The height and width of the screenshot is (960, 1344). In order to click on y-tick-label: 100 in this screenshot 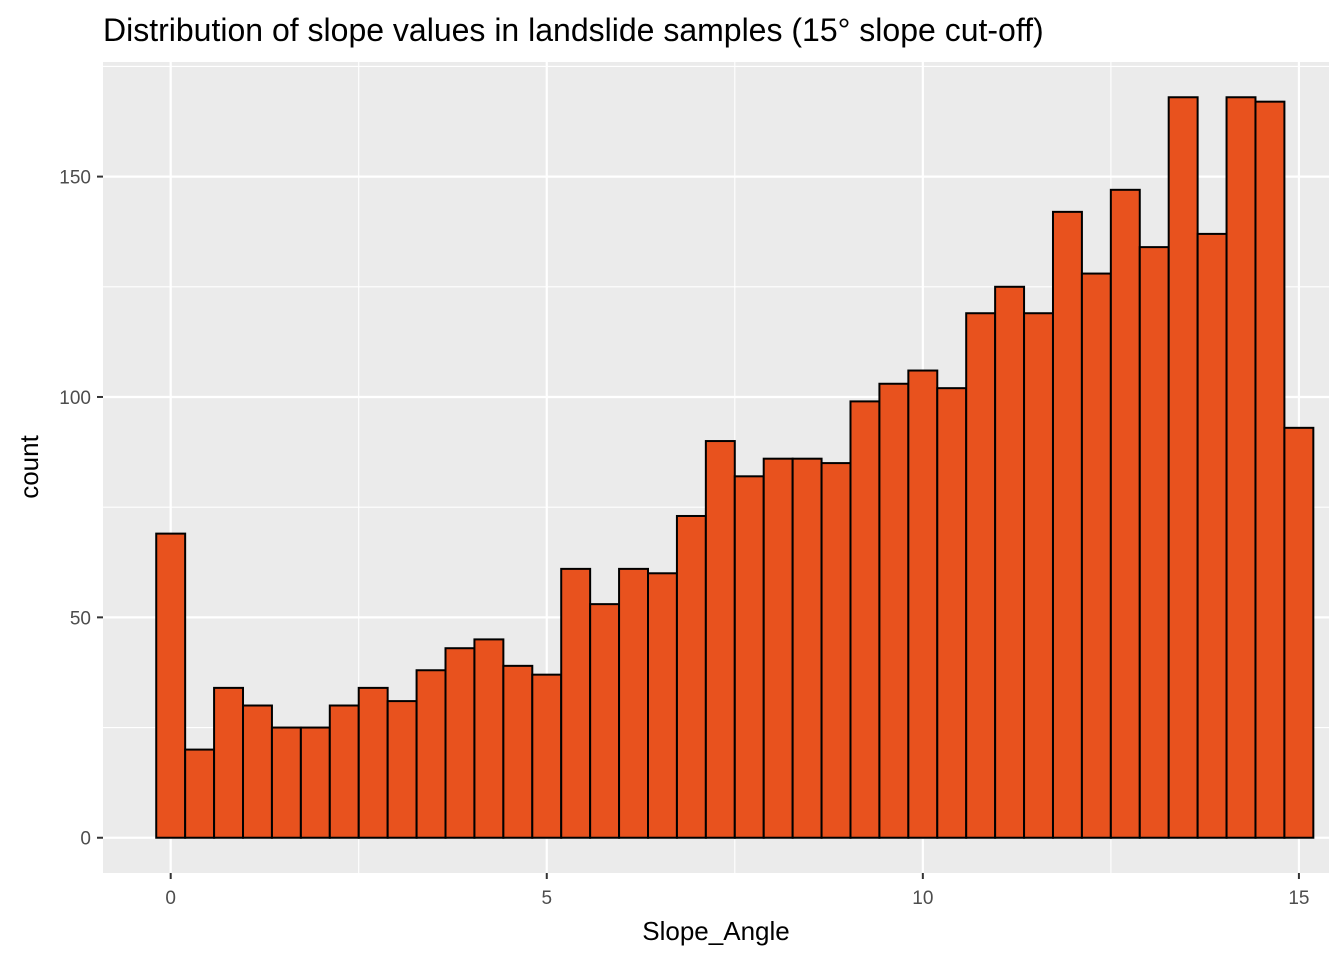, I will do `click(75, 398)`.